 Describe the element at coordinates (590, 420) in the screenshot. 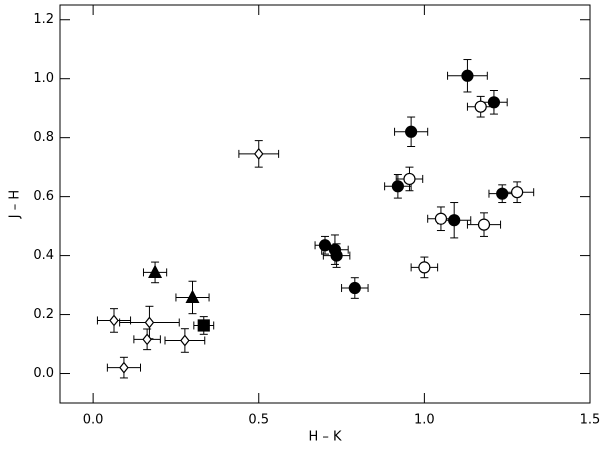

I see `x-tick-label: 1.5` at that location.